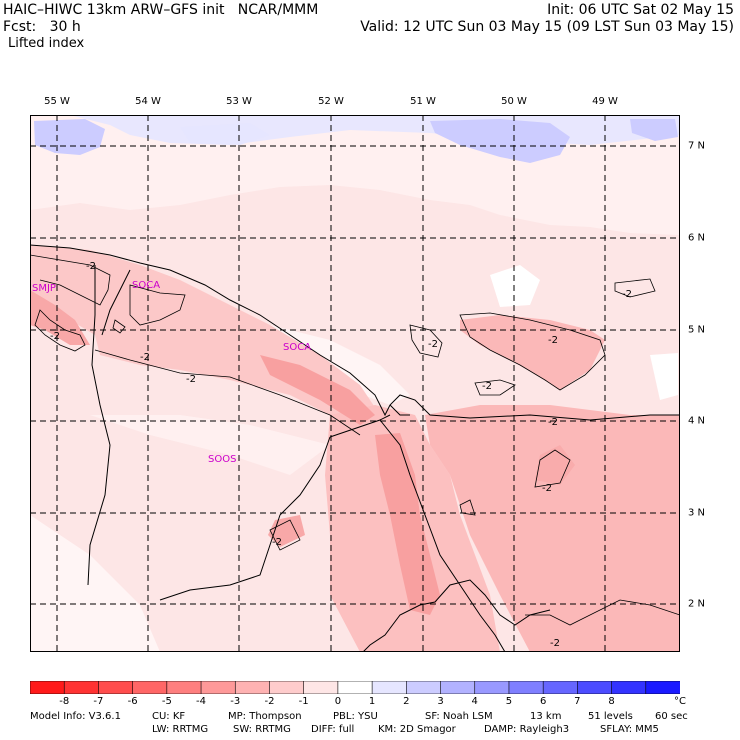  Describe the element at coordinates (239, 101) in the screenshot. I see `lon-label-53w: 53 W` at that location.